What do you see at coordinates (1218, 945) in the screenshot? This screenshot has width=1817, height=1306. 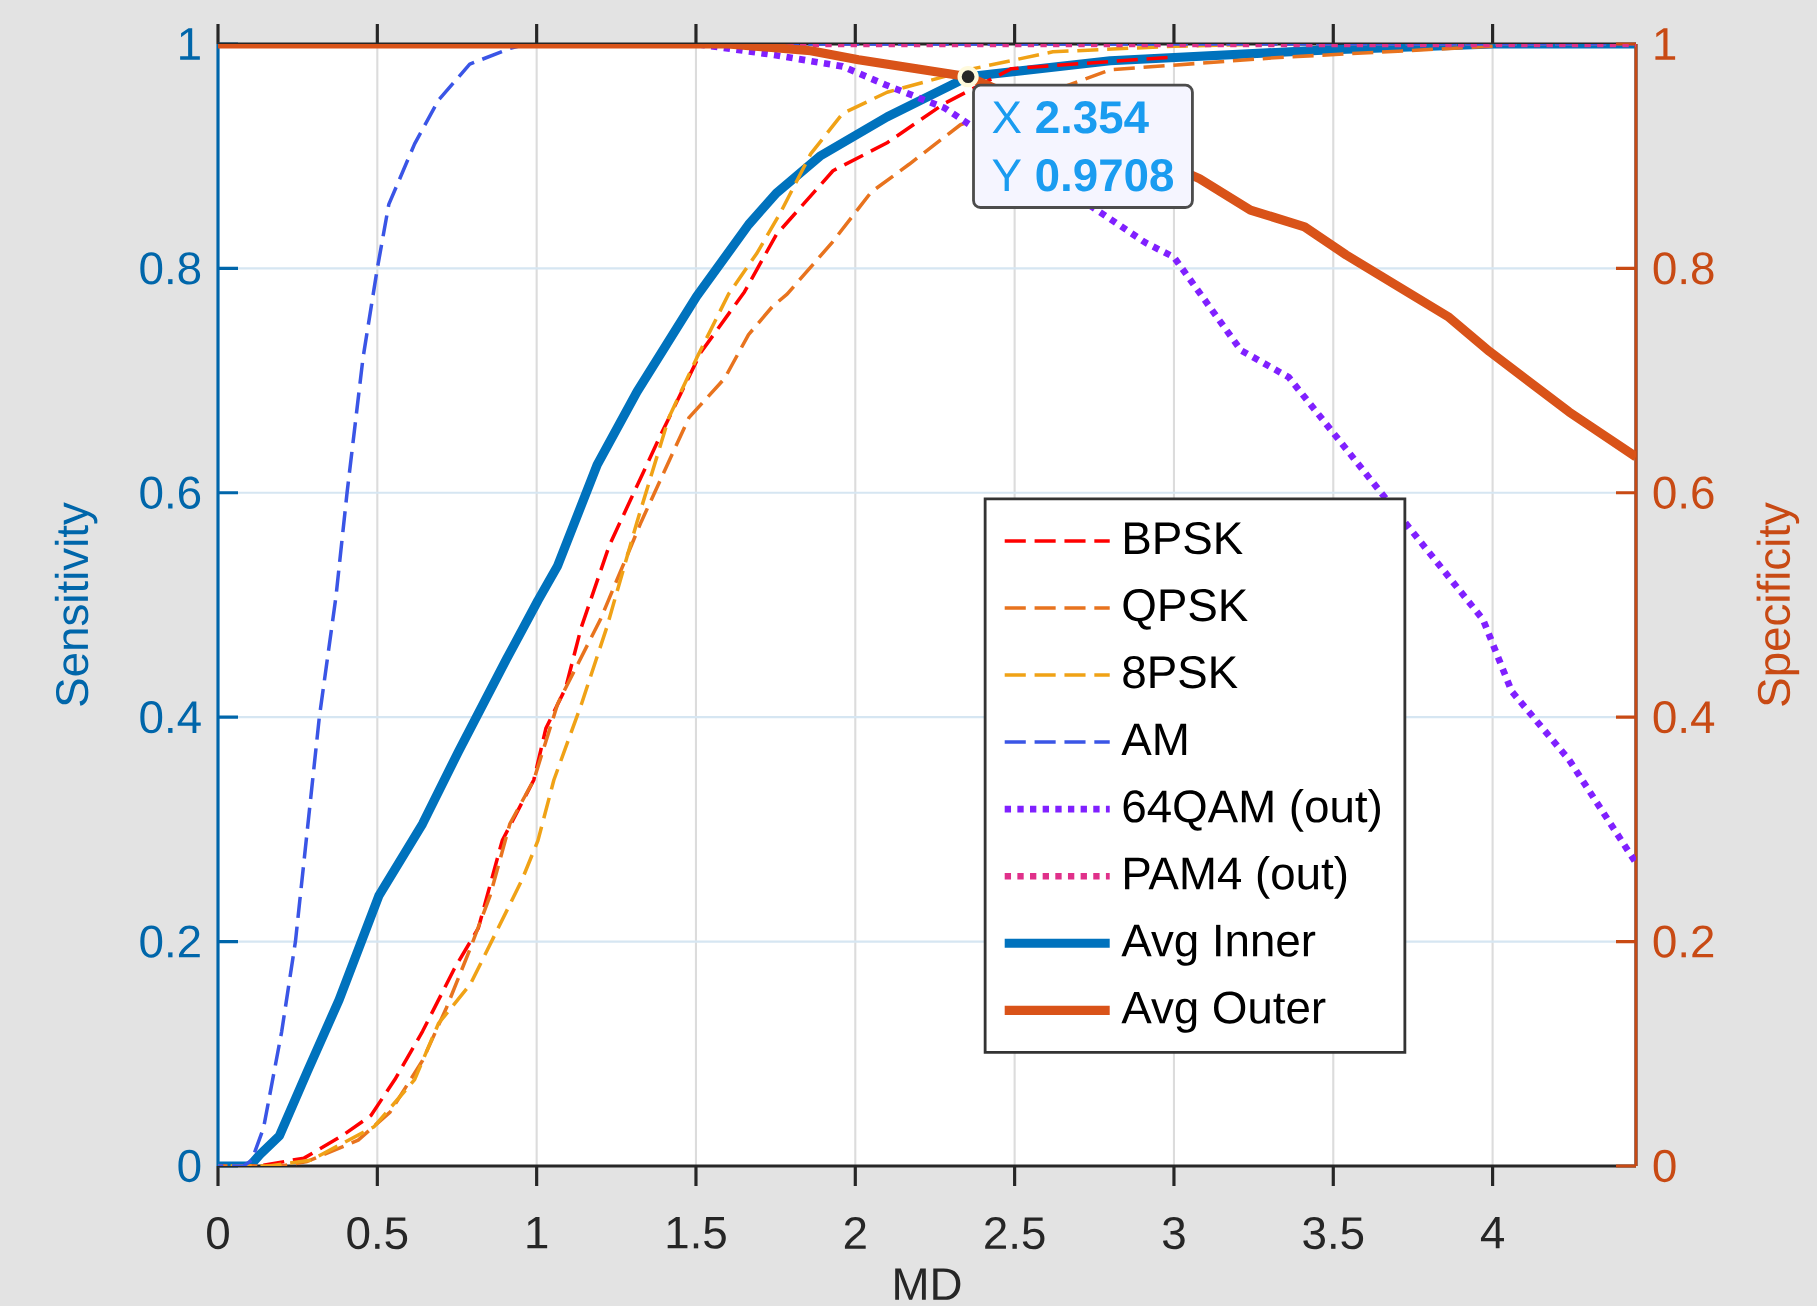 I see `legend-label: Avg Inner` at bounding box center [1218, 945].